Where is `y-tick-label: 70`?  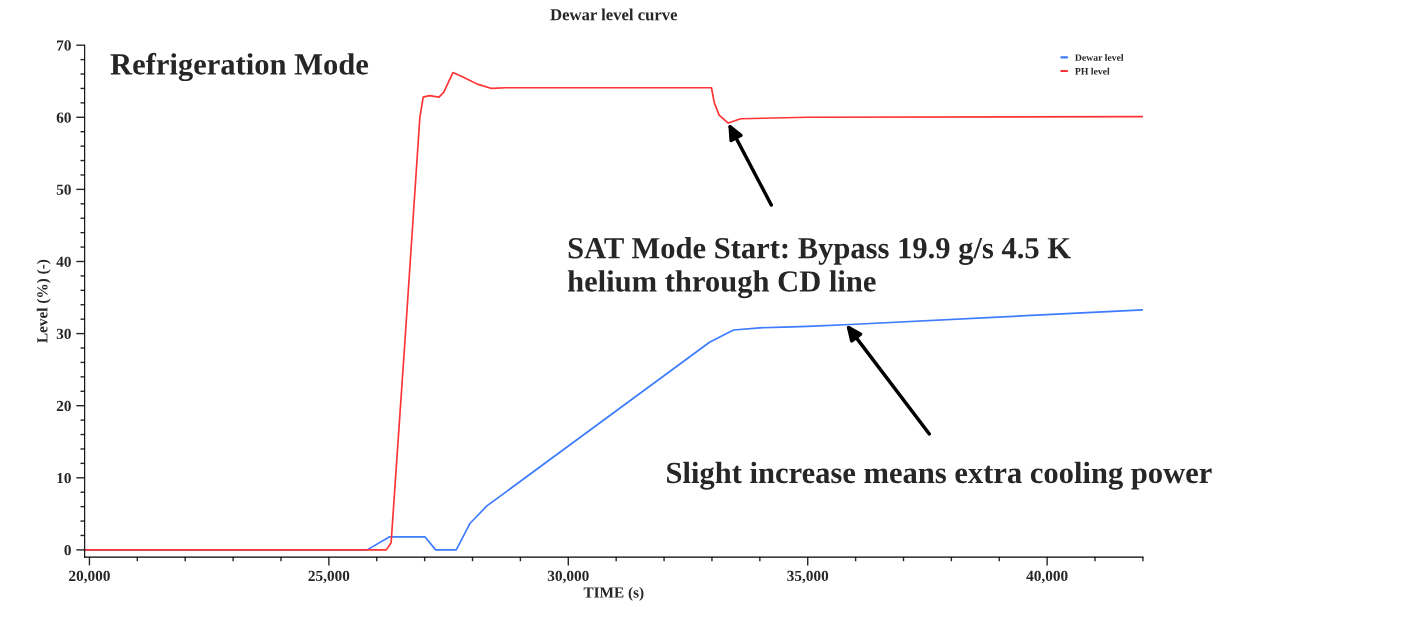
y-tick-label: 70 is located at coordinates (64, 45).